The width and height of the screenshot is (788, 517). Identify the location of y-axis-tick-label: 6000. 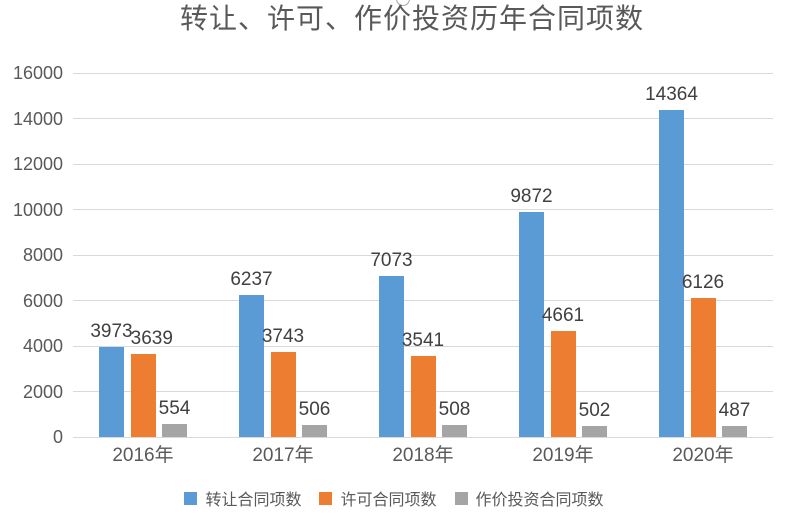
(42, 300).